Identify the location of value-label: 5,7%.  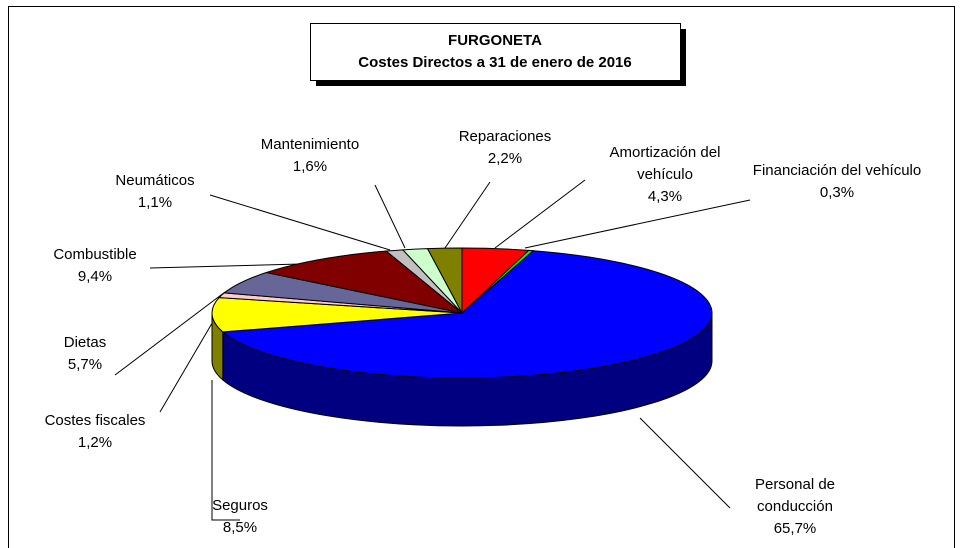
(85, 364).